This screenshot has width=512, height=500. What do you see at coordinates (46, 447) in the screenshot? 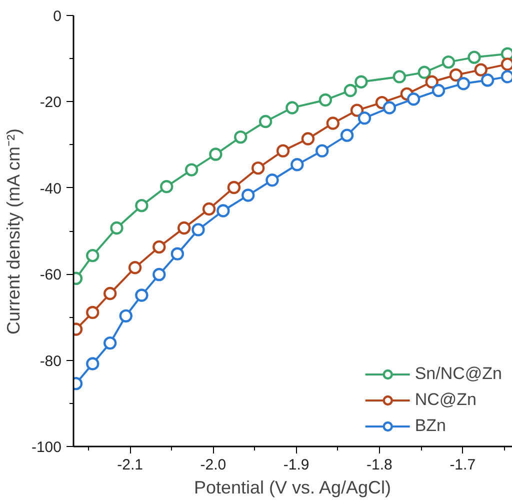
I see `y-tick-label: -100` at bounding box center [46, 447].